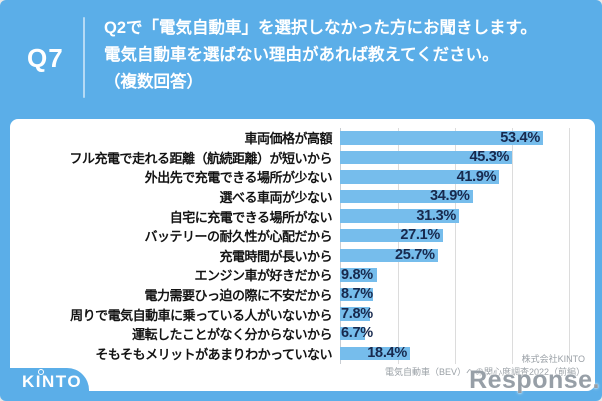 The width and height of the screenshot is (602, 401). I want to click on header-divider, so click(84, 57).